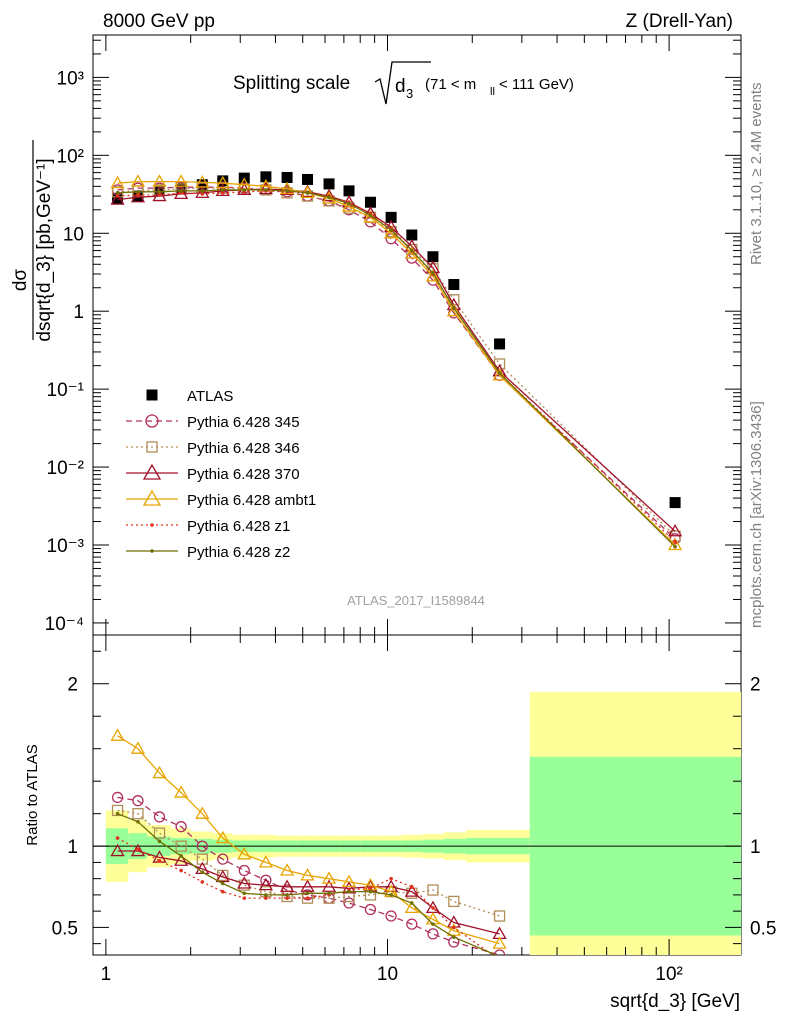 This screenshot has height=1024, width=786. Describe the element at coordinates (492, 92) in the screenshot. I see `plot-title-range-sub: ll` at that location.